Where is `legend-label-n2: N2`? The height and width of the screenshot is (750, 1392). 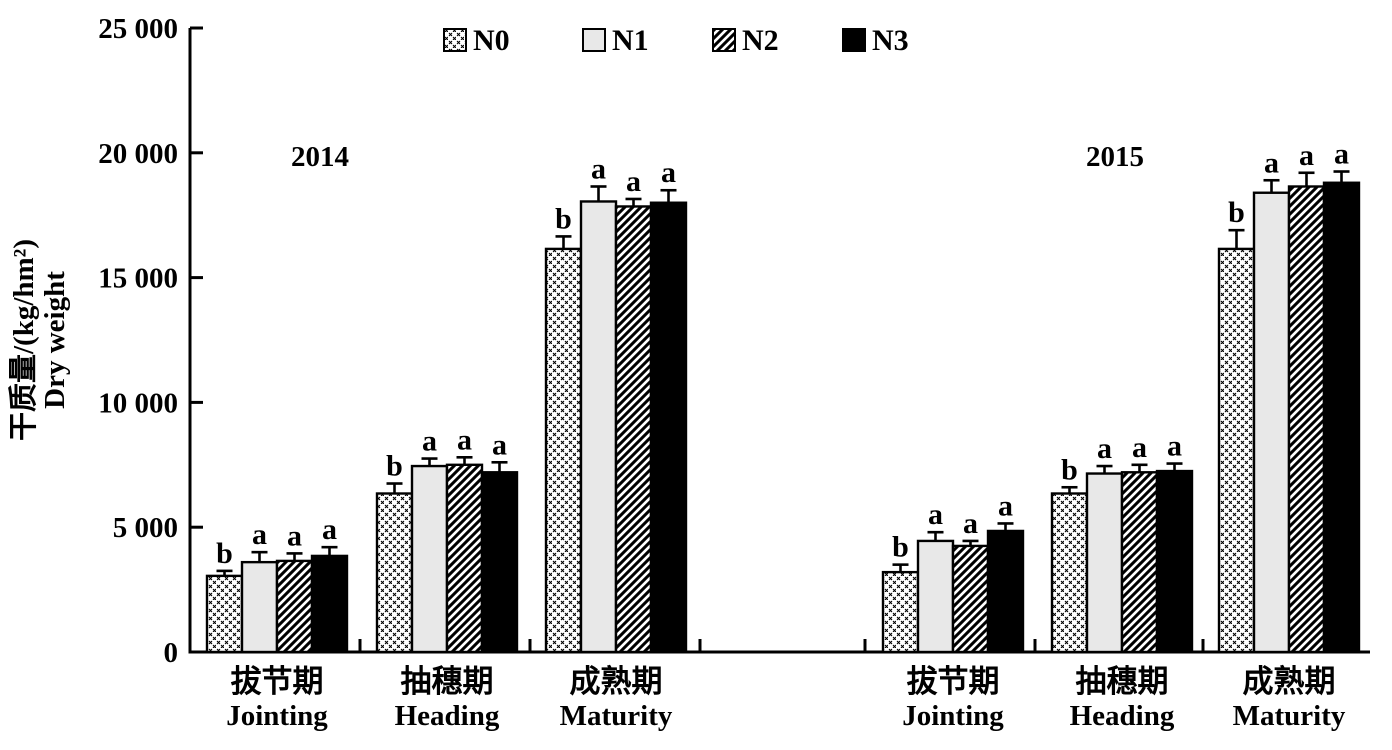 legend-label-n2: N2 is located at coordinates (760, 40).